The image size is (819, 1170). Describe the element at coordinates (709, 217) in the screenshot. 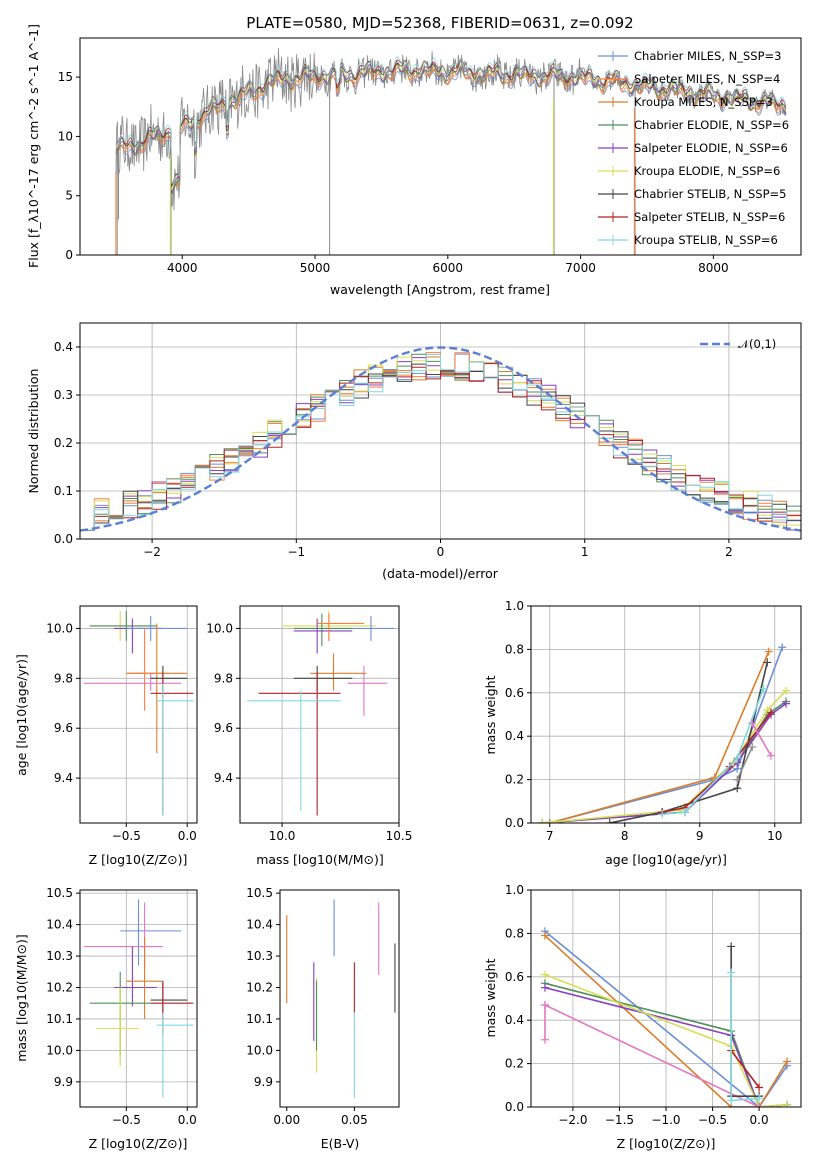

I see `legend-label: Salpeter STELIB, N_SSP=6` at that location.